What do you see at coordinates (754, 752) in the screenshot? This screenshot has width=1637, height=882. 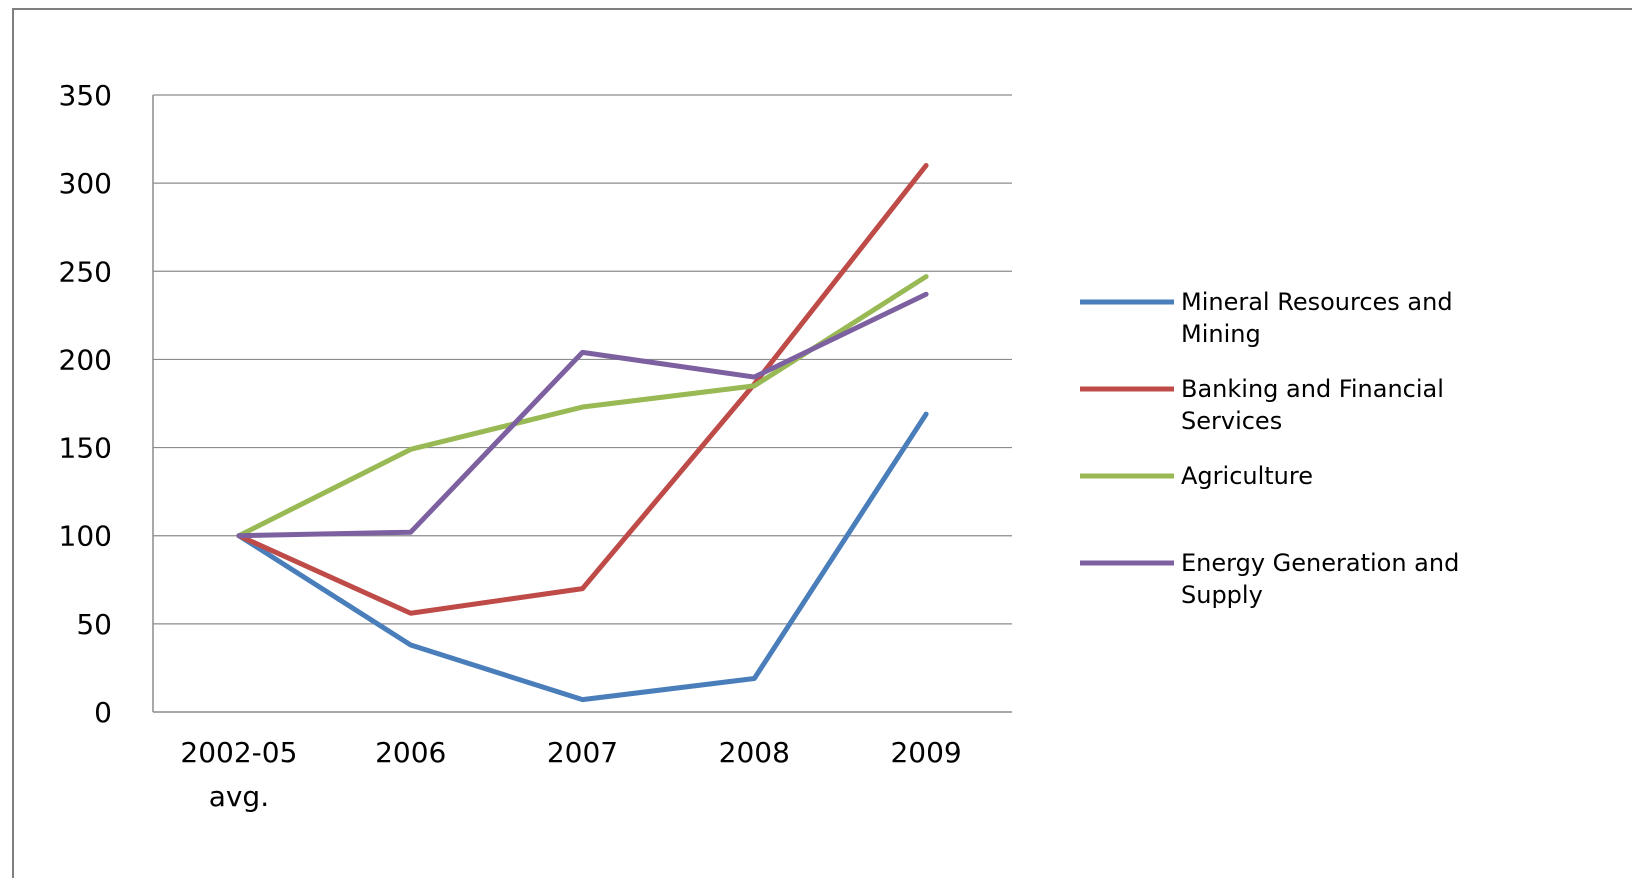 I see `x-tick-label: 2008` at bounding box center [754, 752].